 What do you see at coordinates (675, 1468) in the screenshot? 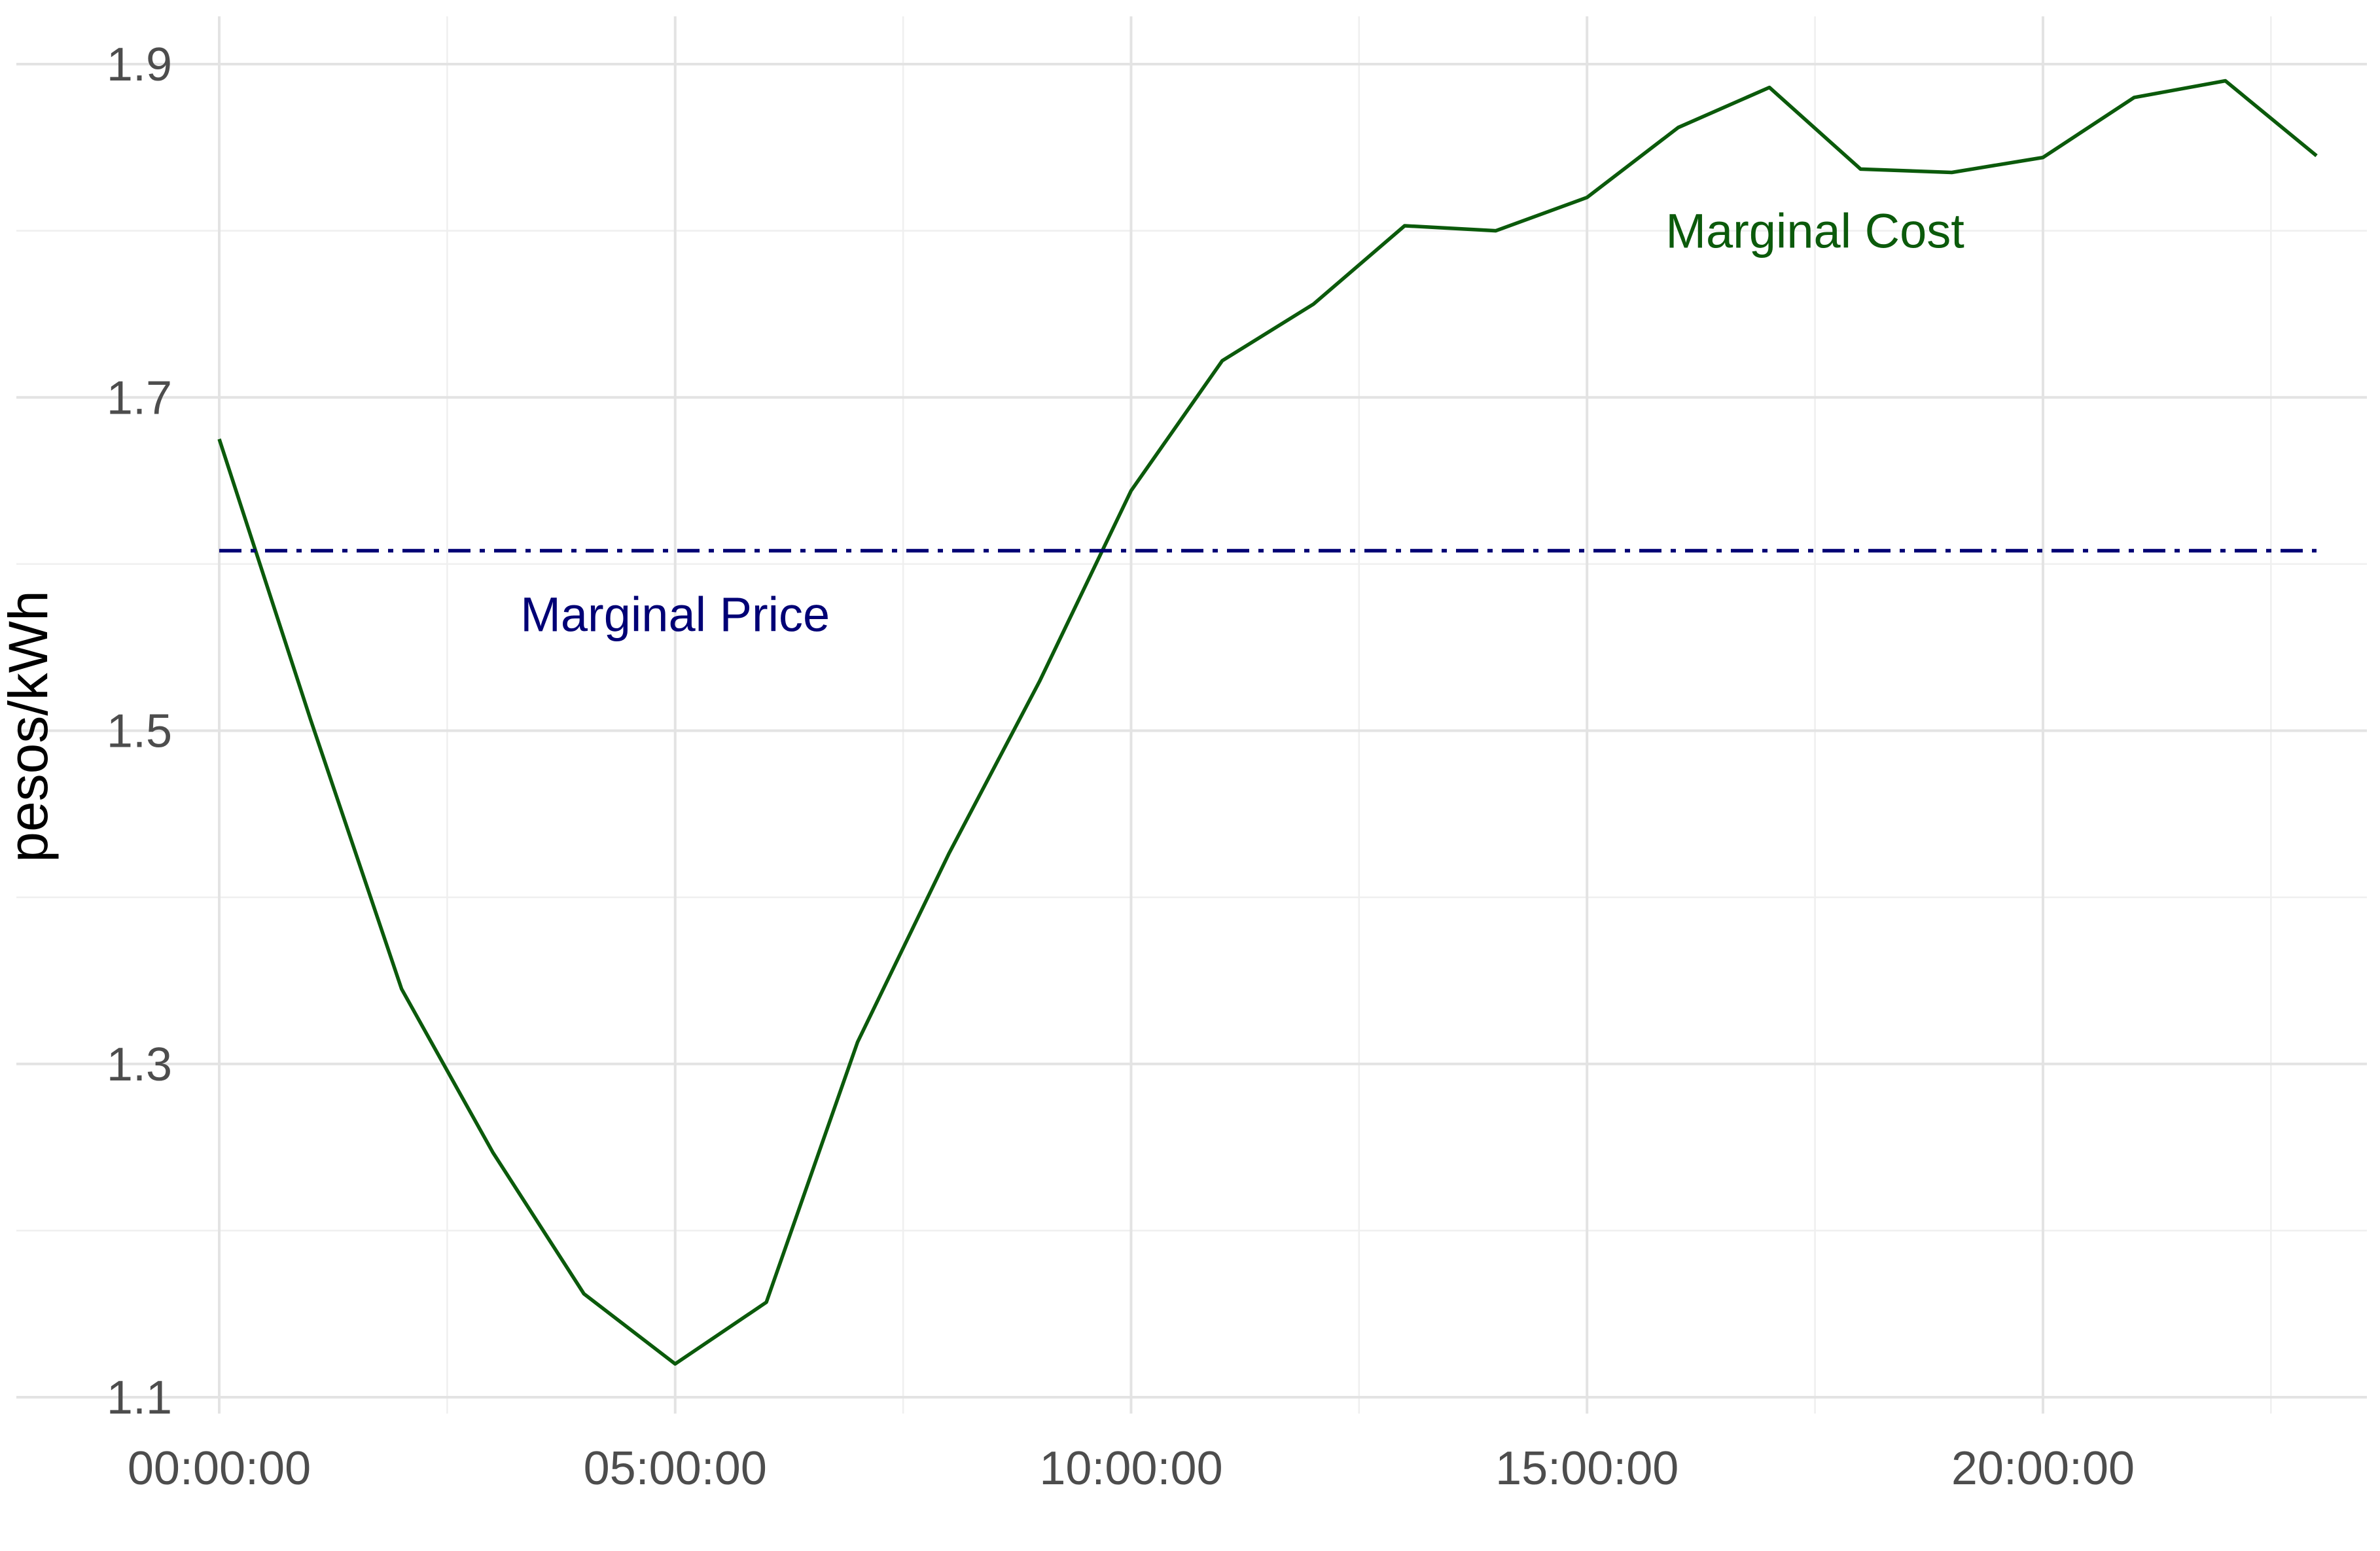
I see `x-tick-label: 05:00:00` at bounding box center [675, 1468].